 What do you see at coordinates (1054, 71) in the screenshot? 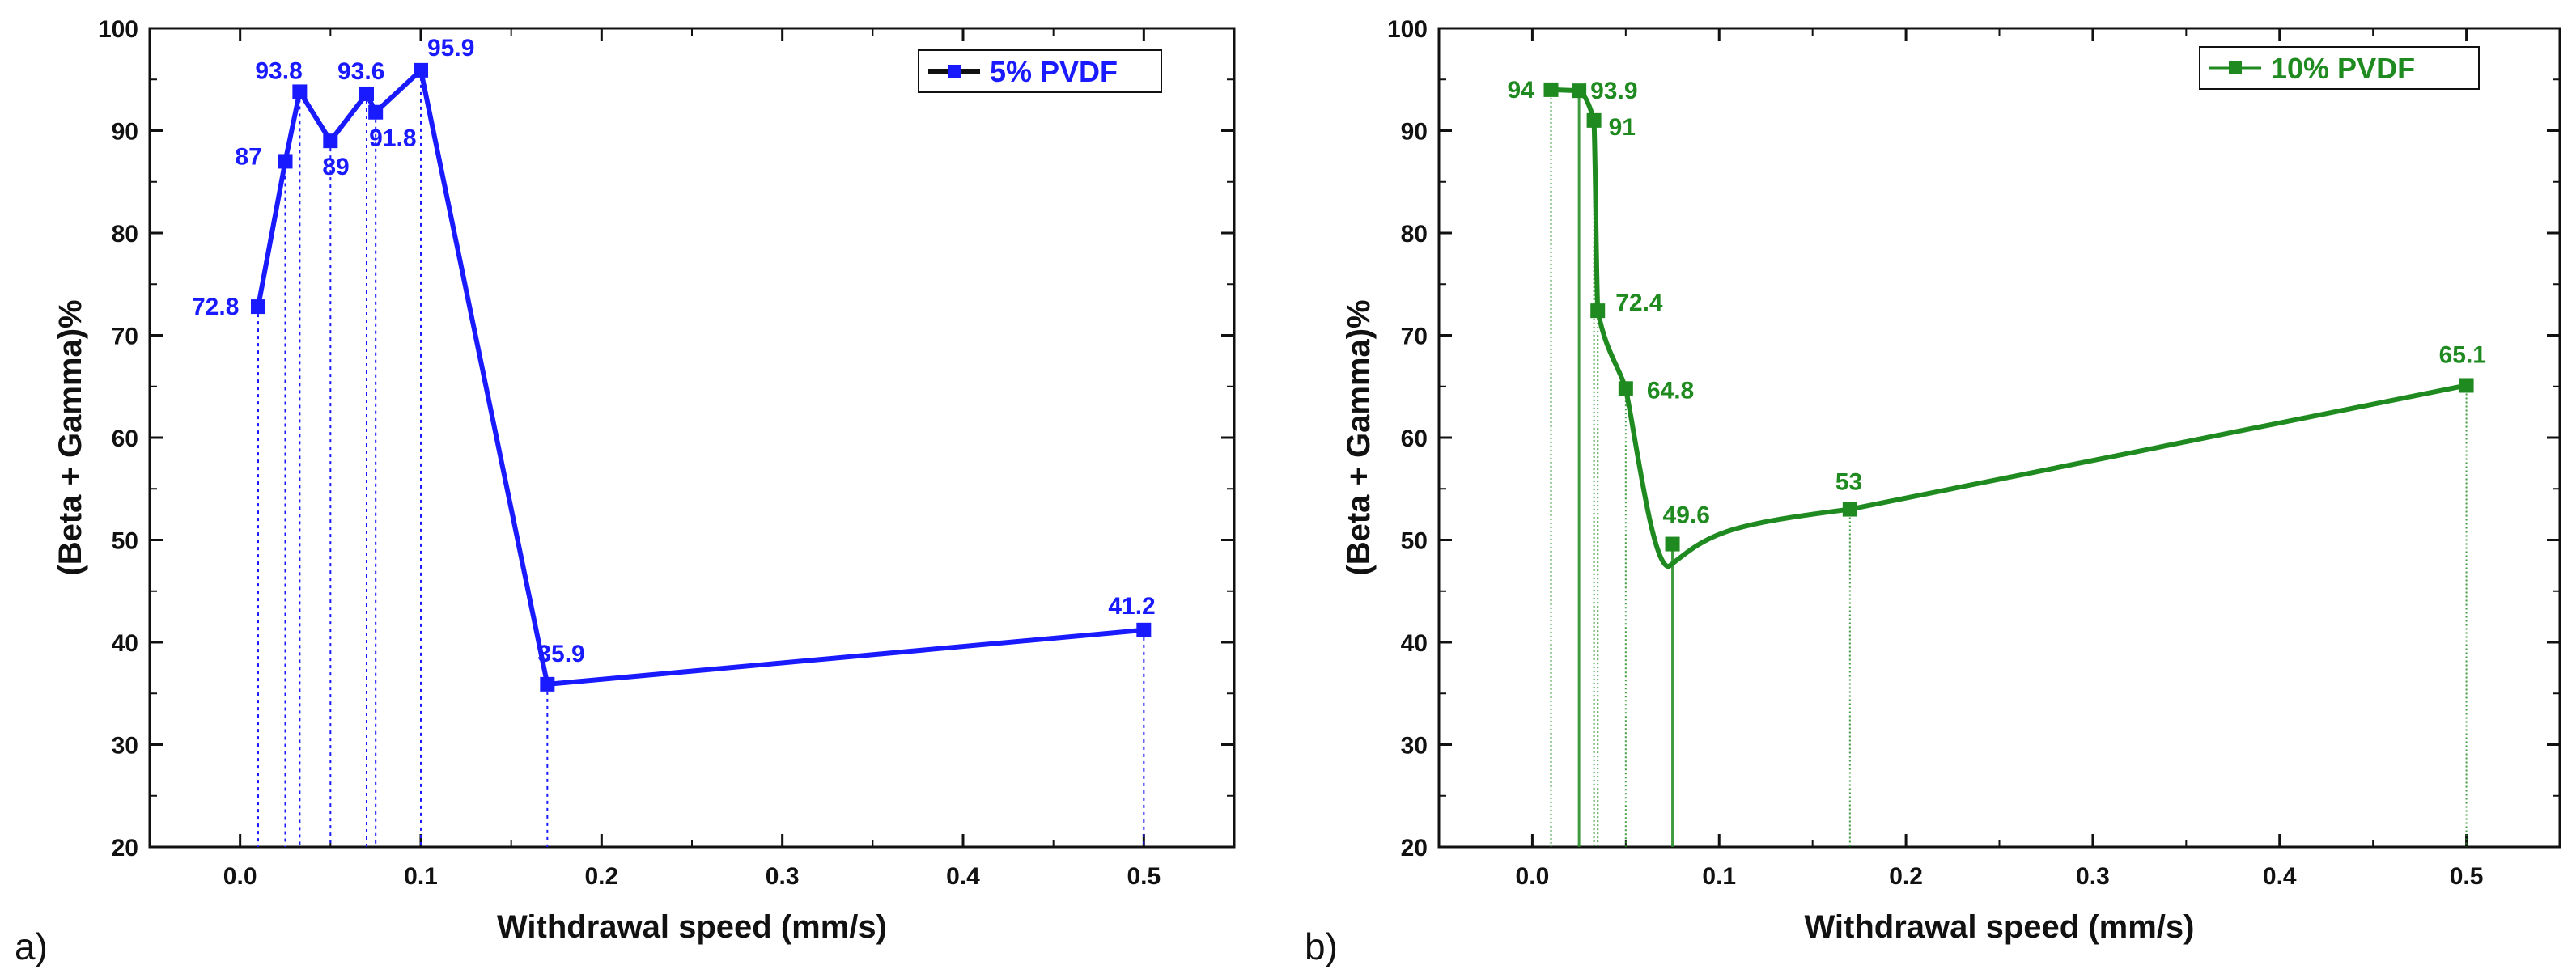
I see `legend-label: 5% PVDF` at bounding box center [1054, 71].